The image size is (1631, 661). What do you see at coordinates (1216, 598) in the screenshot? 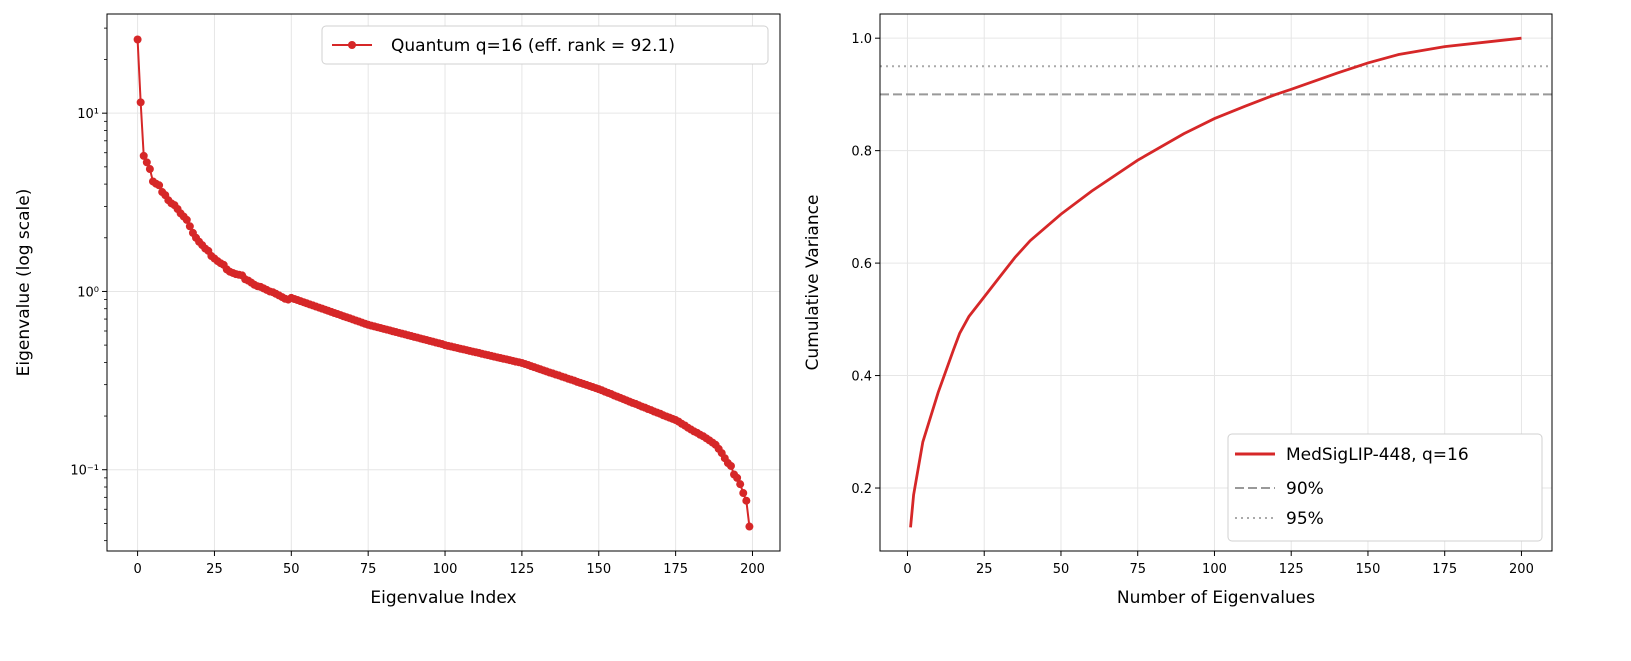
I see `x-axis-label: Number of Eigenvalues` at bounding box center [1216, 598].